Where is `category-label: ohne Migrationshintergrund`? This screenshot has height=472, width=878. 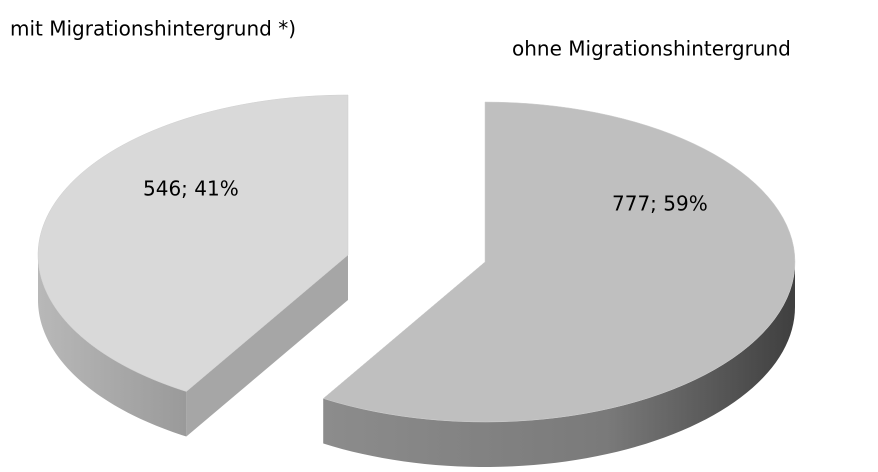
category-label: ohne Migrationshintergrund is located at coordinates (651, 49).